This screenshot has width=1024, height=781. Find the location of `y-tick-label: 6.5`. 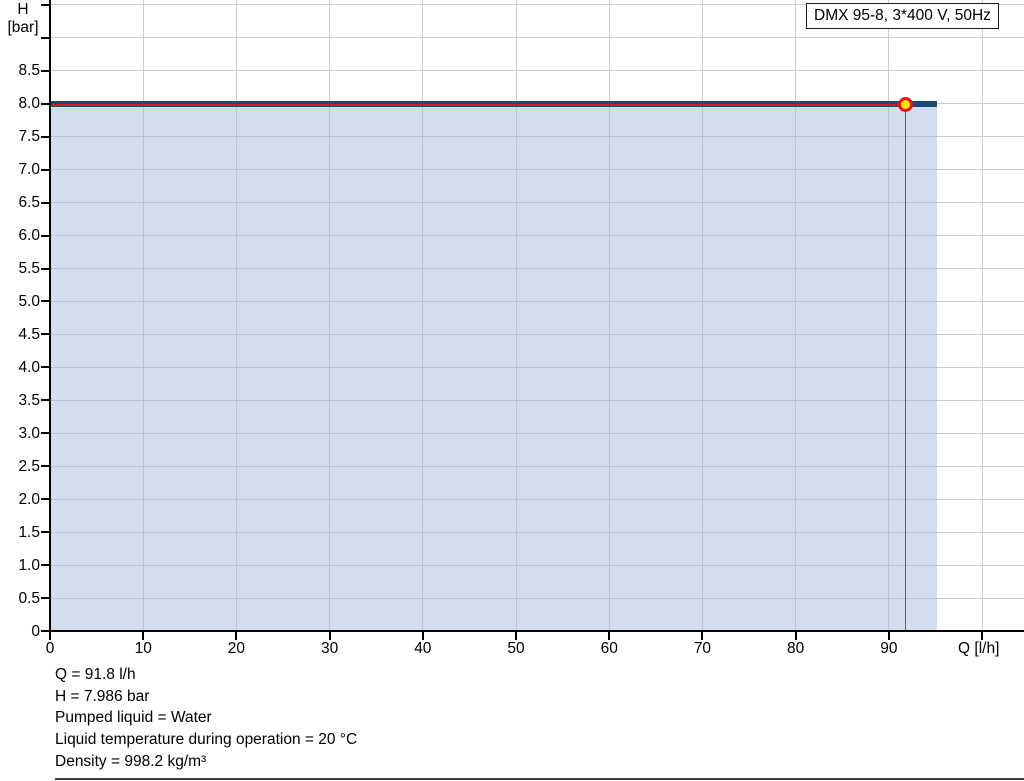

y-tick-label: 6.5 is located at coordinates (29, 203).